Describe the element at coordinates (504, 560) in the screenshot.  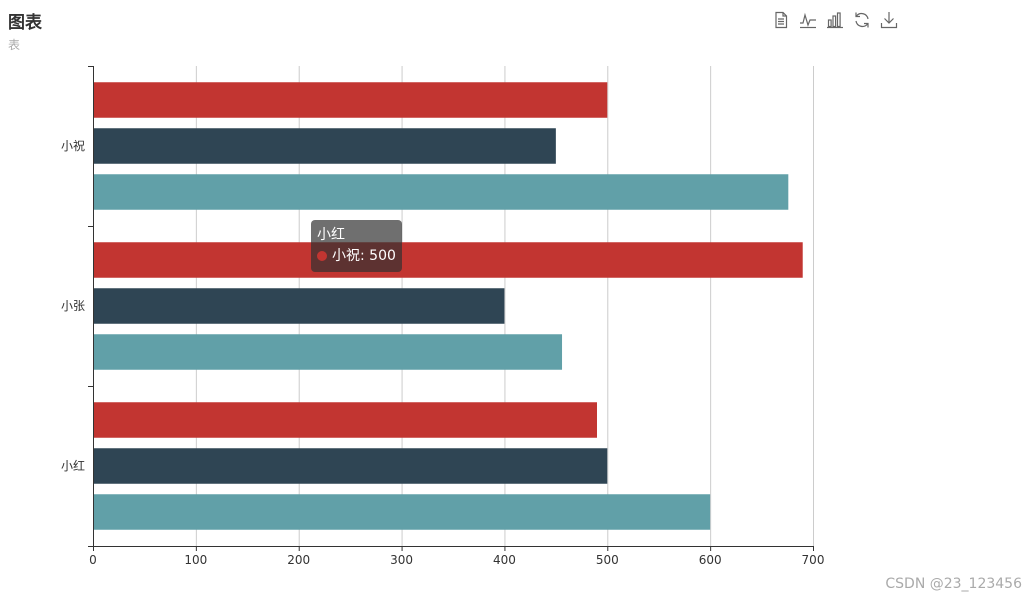
I see `x-tick-label: 400` at that location.